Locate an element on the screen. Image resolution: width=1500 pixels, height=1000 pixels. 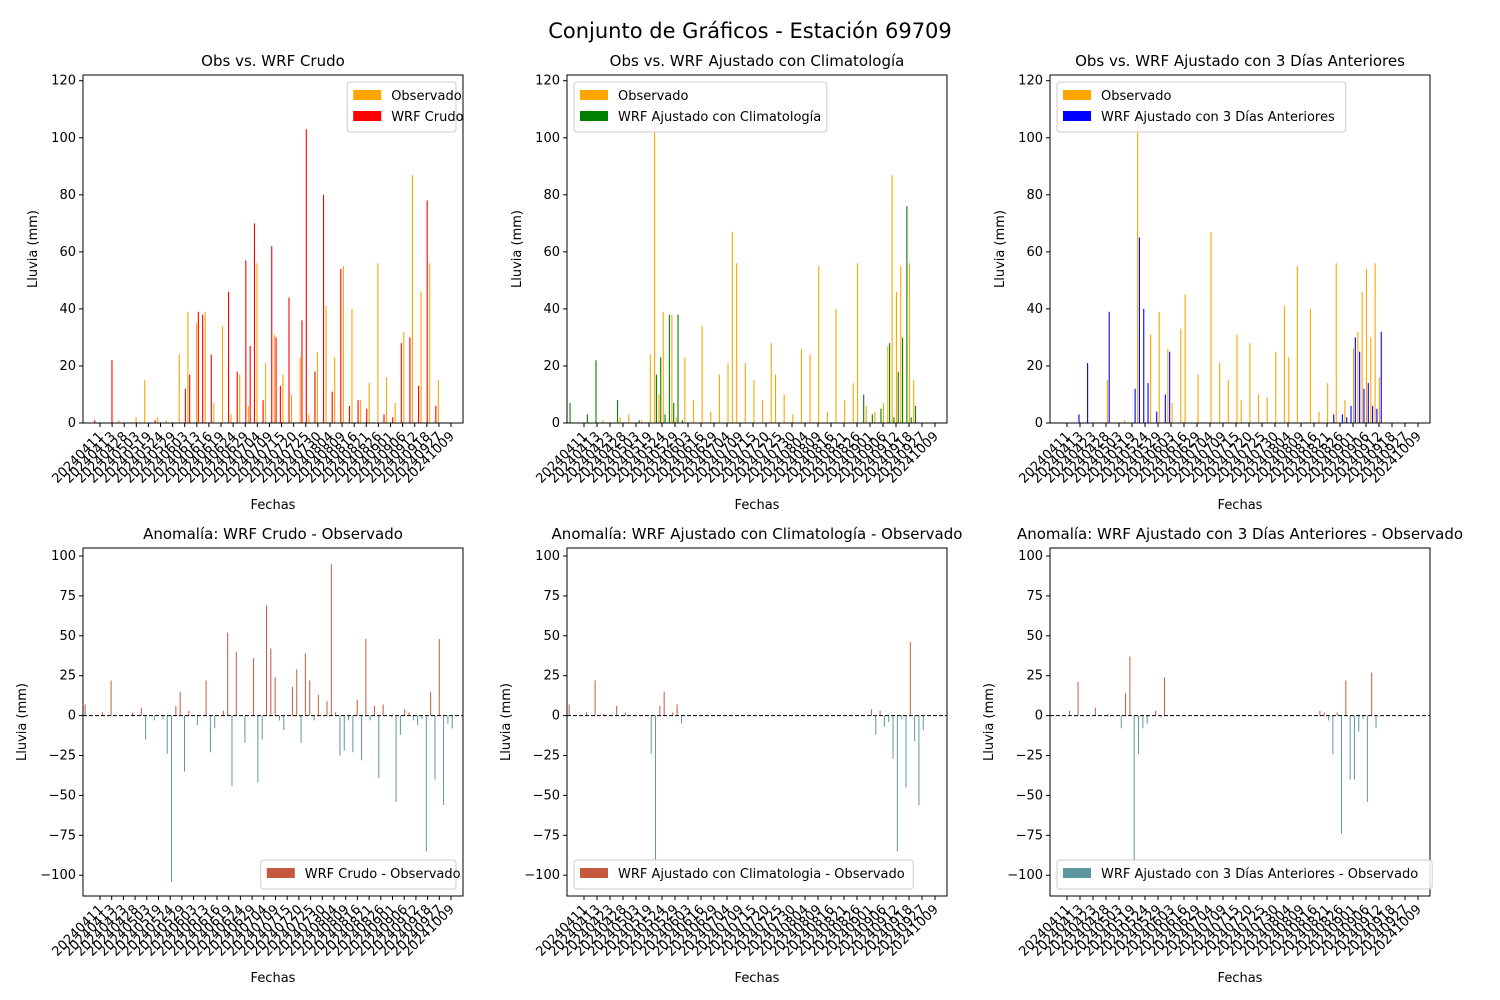
legend-label: WRF Crudo - Observado is located at coordinates (383, 874).